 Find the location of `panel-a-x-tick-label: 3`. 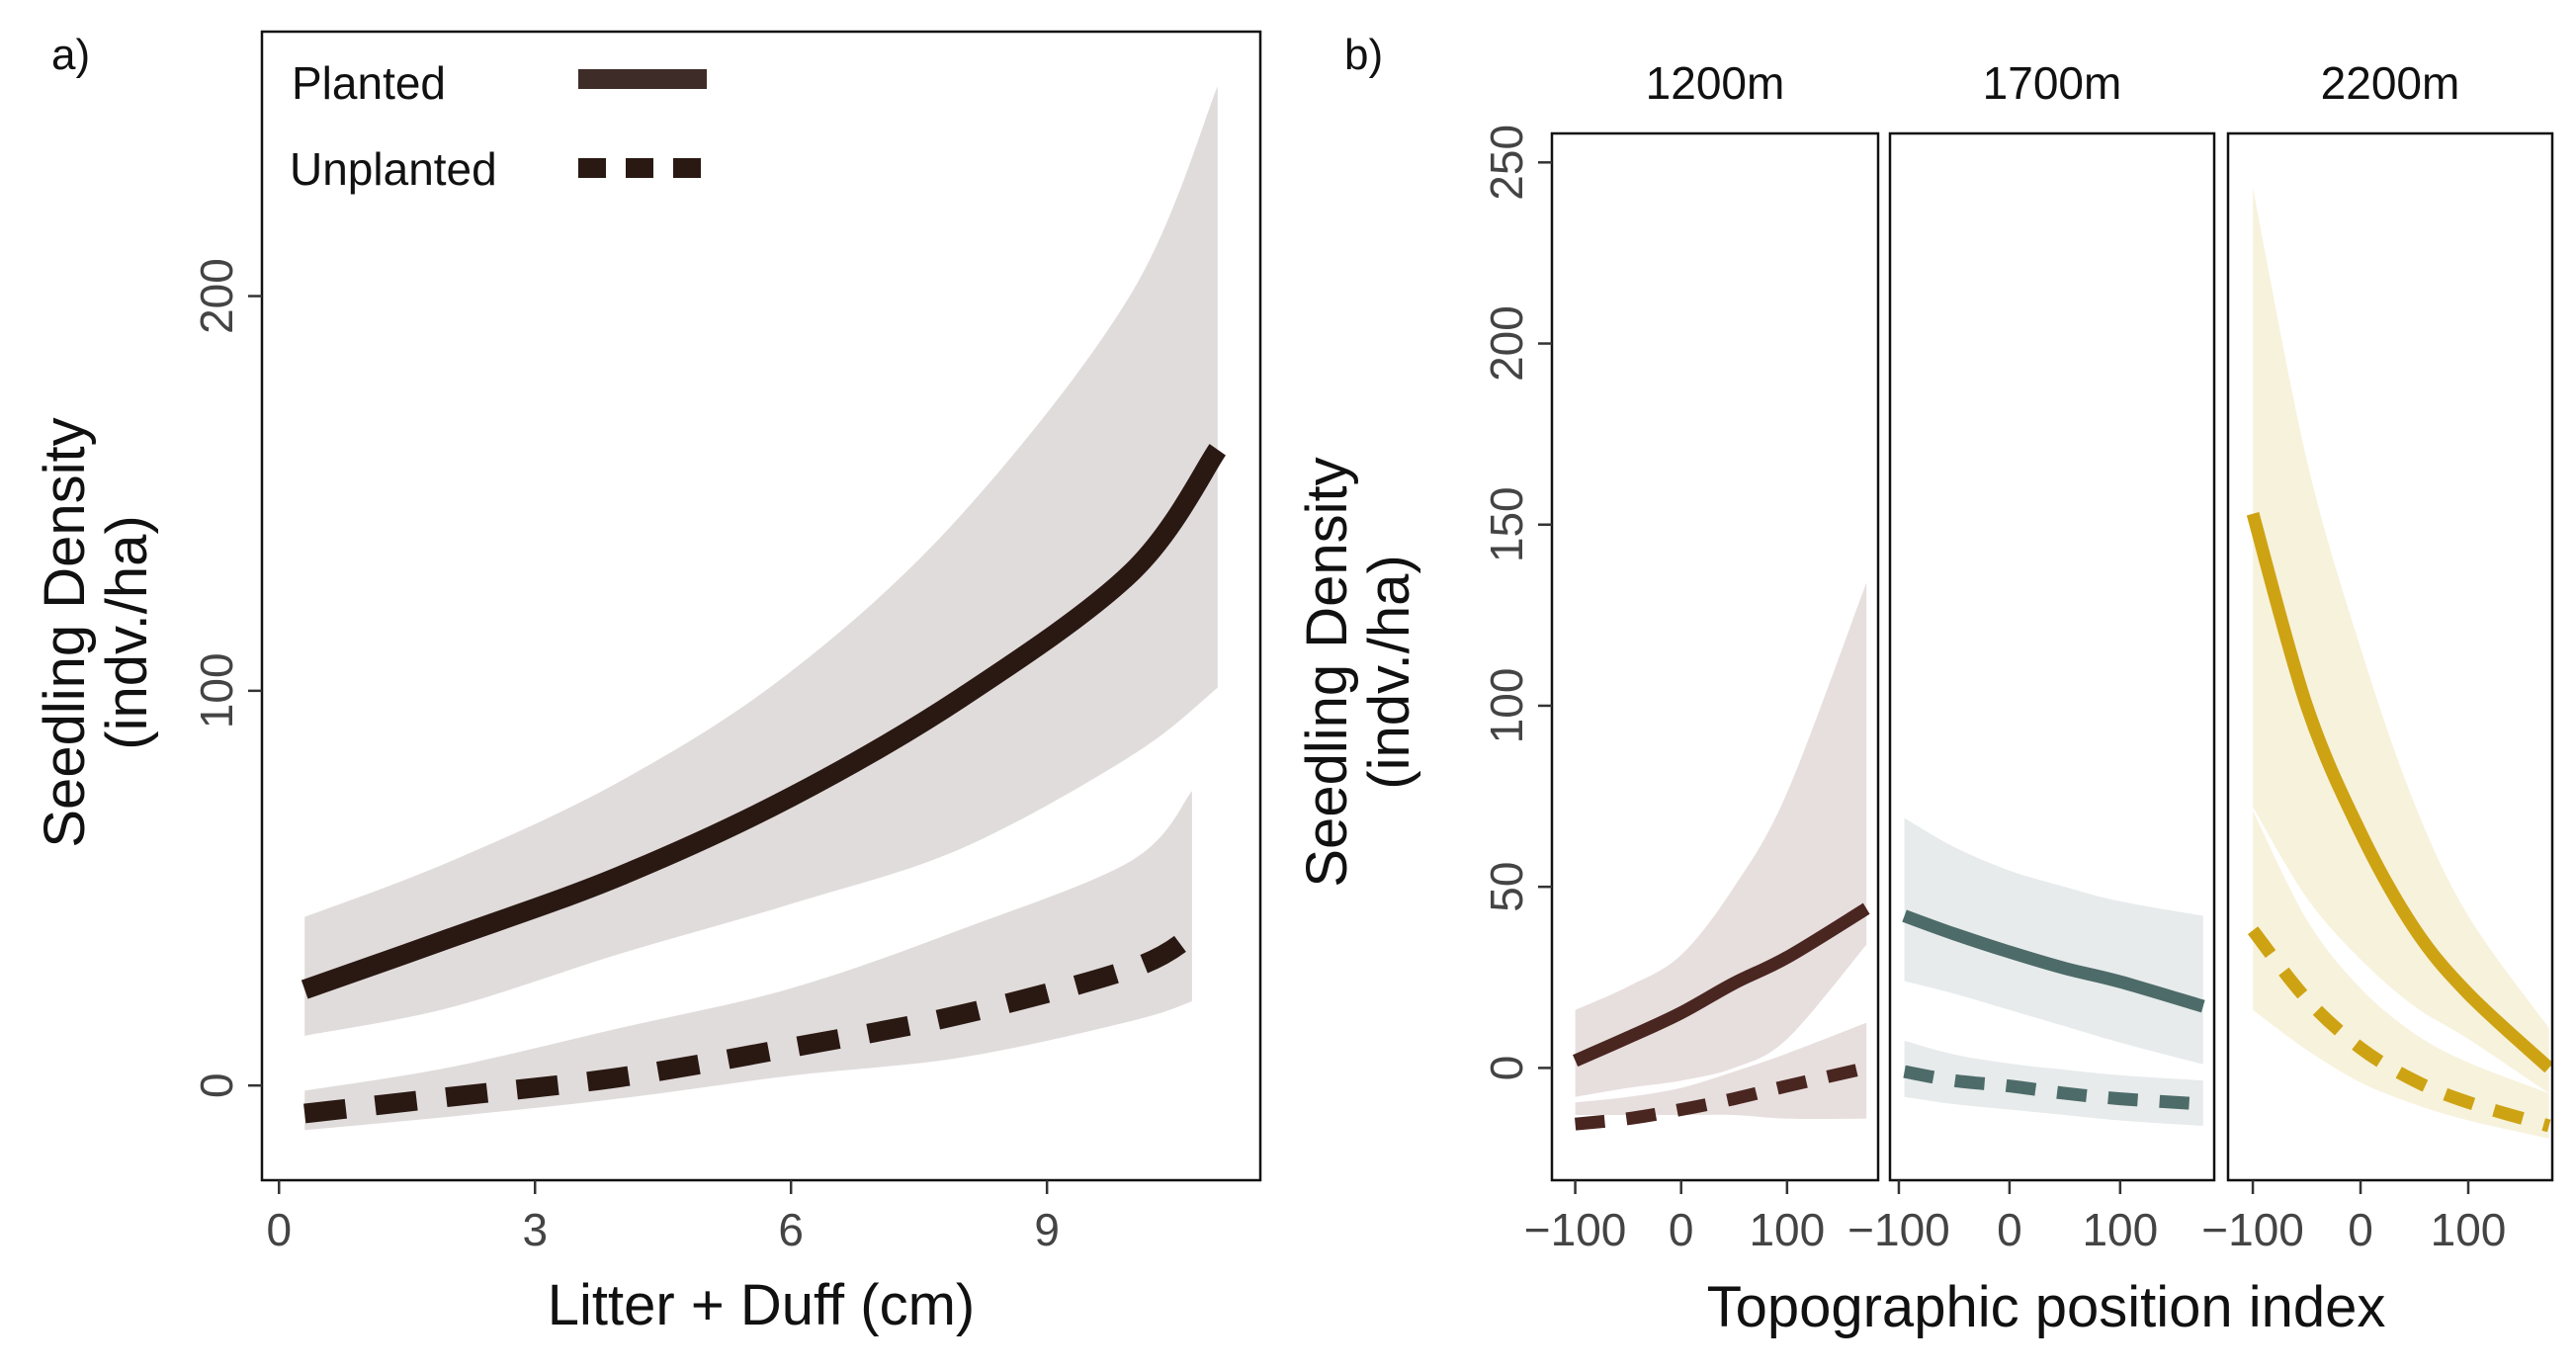

panel-a-x-tick-label: 3 is located at coordinates (535, 1229).